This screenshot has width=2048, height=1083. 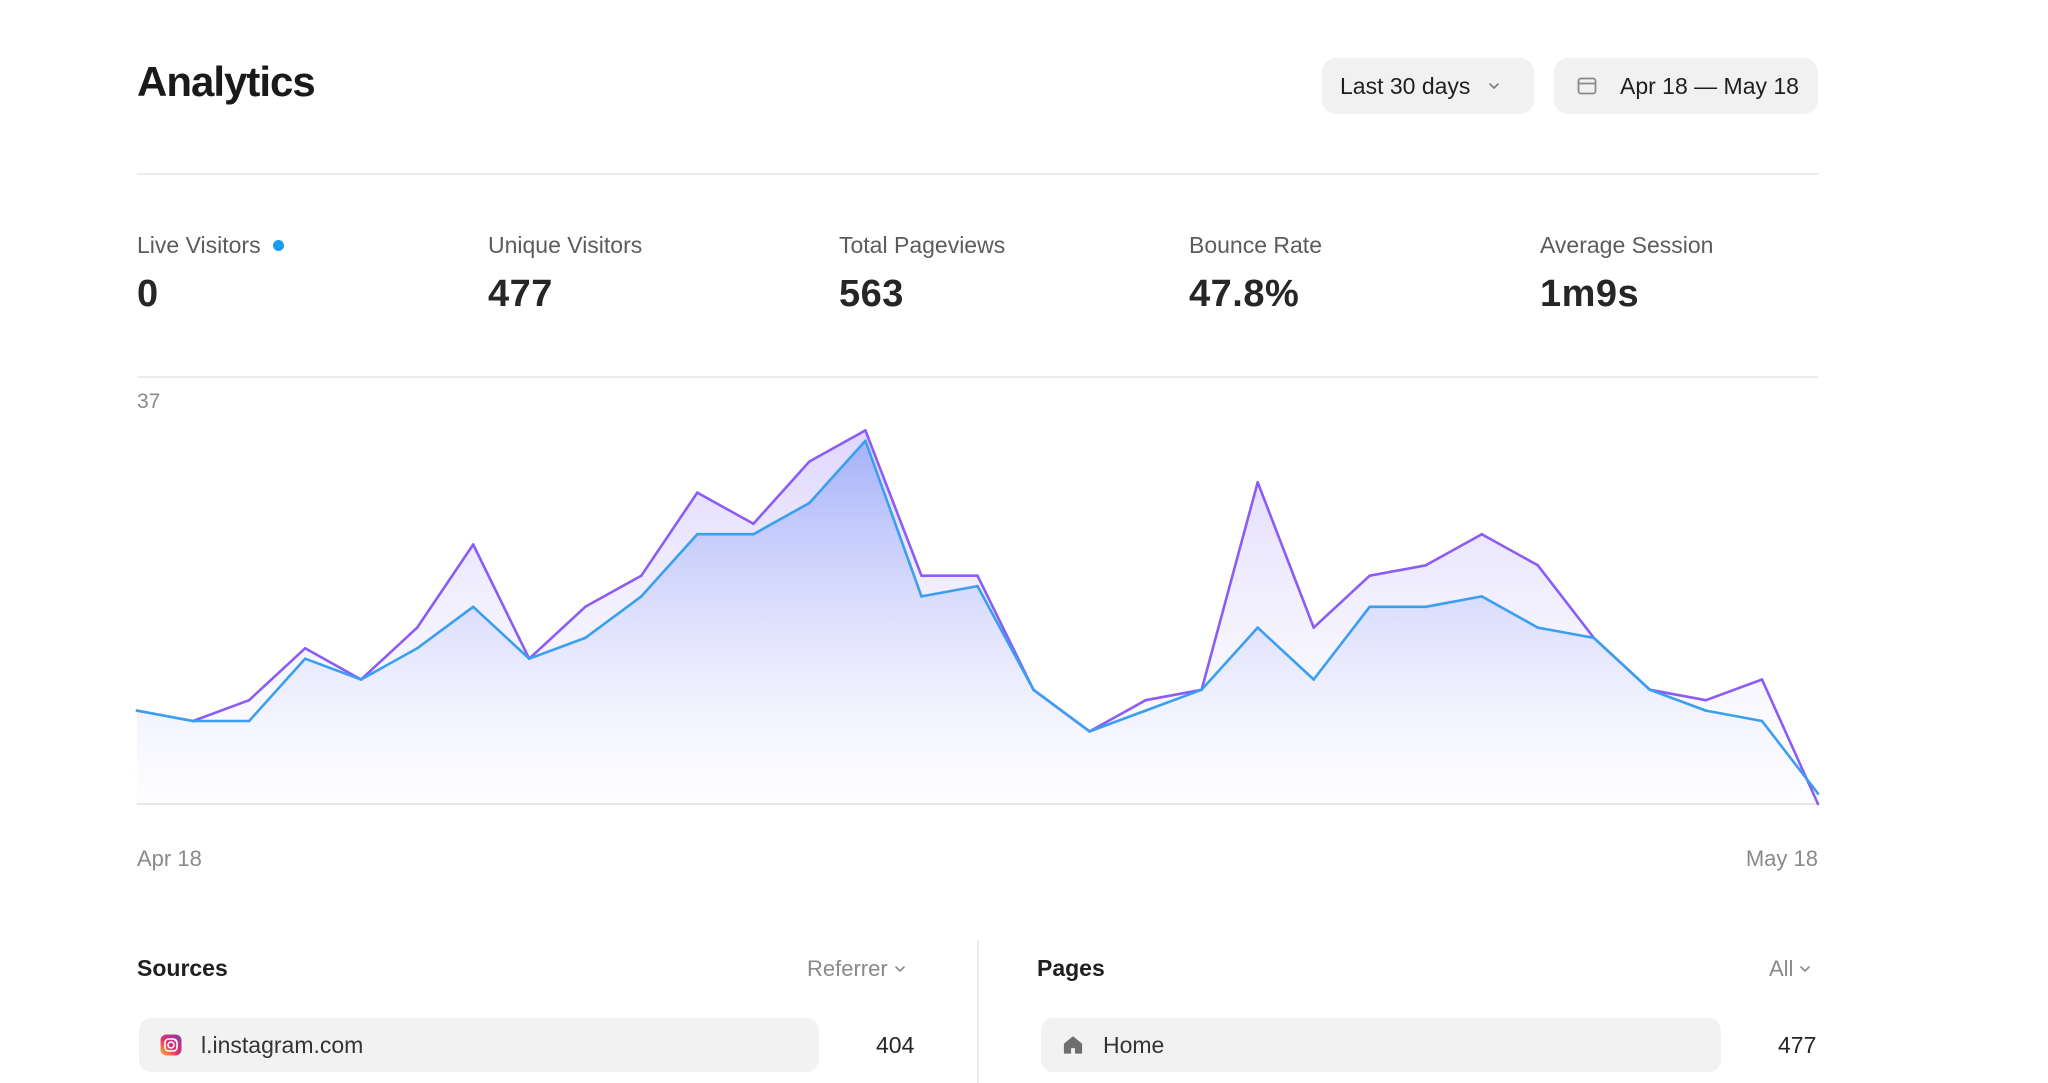 I want to click on stat-label-container: Live Visitors, so click(x=210, y=245).